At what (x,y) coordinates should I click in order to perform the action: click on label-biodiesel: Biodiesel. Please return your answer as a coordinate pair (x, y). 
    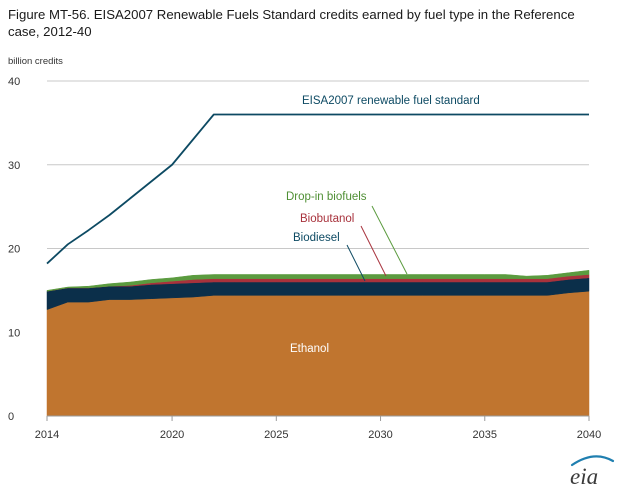
    Looking at the image, I should click on (316, 238).